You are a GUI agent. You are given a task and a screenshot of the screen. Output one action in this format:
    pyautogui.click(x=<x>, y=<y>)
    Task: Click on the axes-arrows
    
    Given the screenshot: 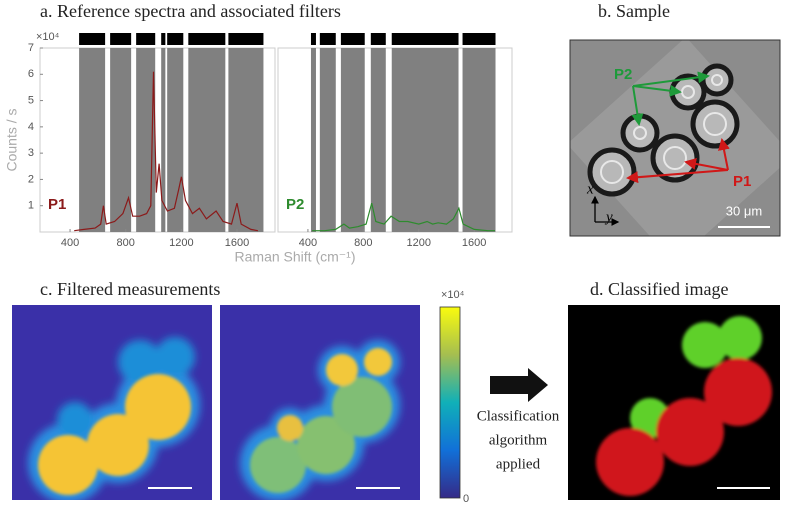 What is the action you would take?
    pyautogui.click(x=605, y=210)
    